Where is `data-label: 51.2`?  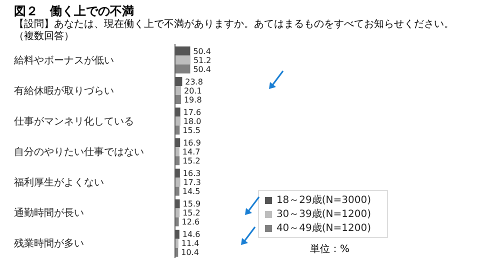
data-label: 51.2 is located at coordinates (202, 60).